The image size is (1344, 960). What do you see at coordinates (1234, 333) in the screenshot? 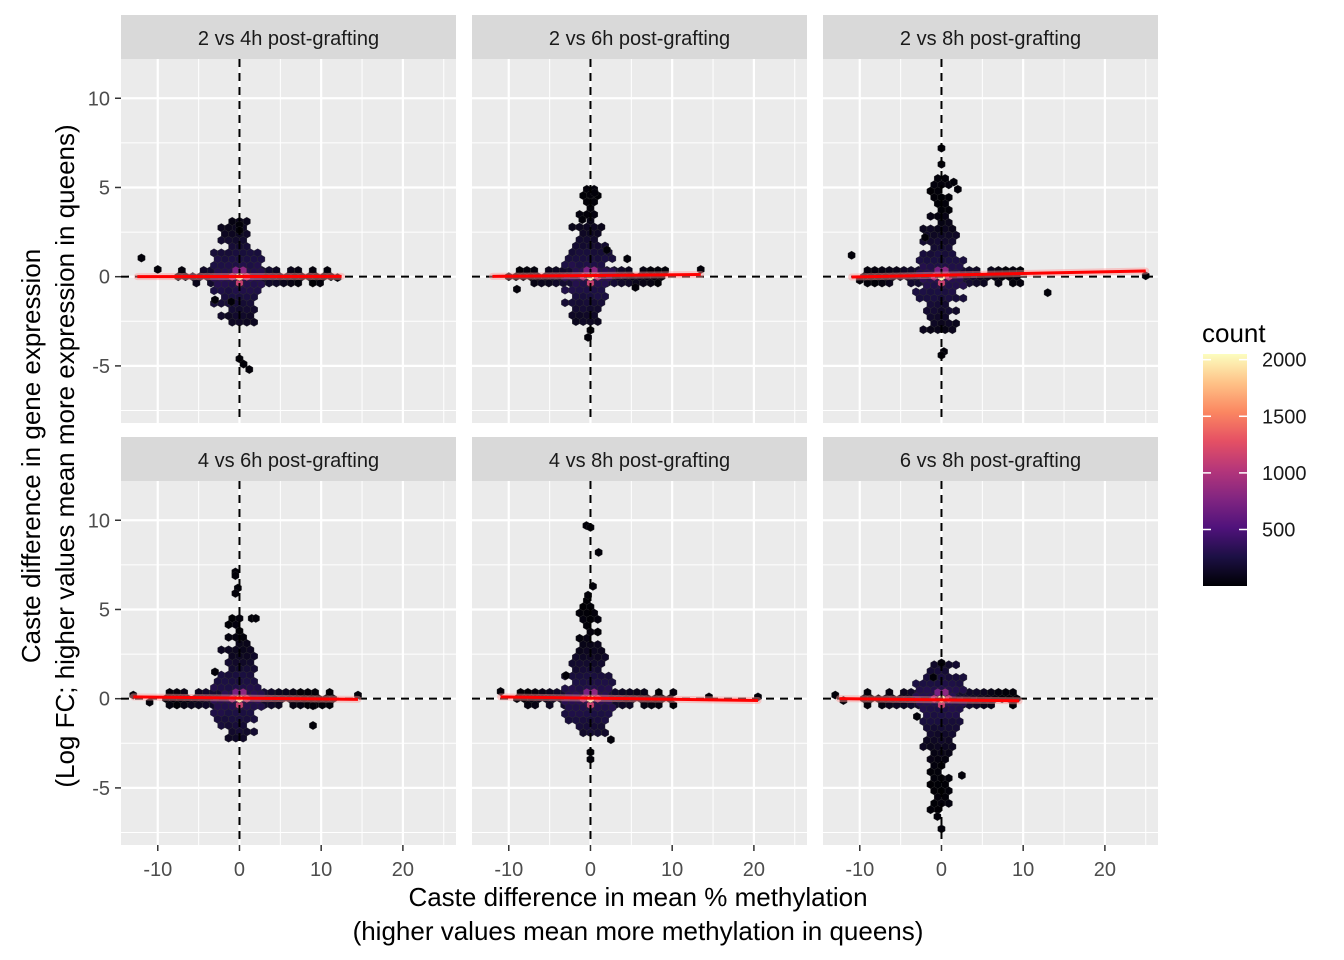
I see `legend-title: count` at bounding box center [1234, 333].